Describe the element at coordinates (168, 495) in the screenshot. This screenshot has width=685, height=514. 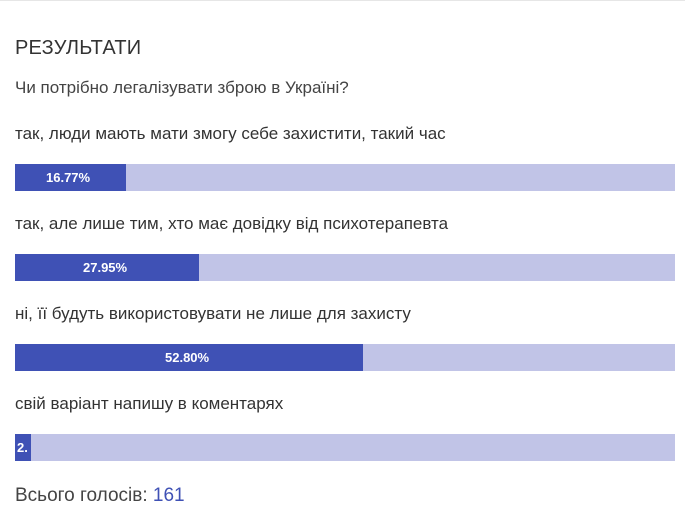
I see `total-votes-count: 161` at that location.